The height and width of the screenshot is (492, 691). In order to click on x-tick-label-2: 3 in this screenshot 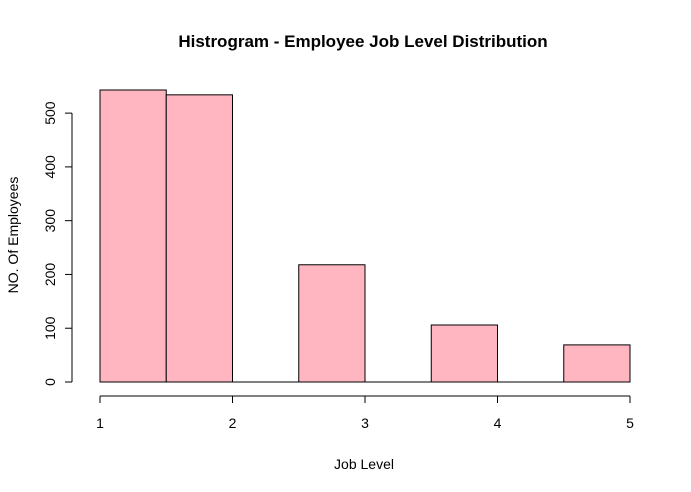, I will do `click(365, 423)`.